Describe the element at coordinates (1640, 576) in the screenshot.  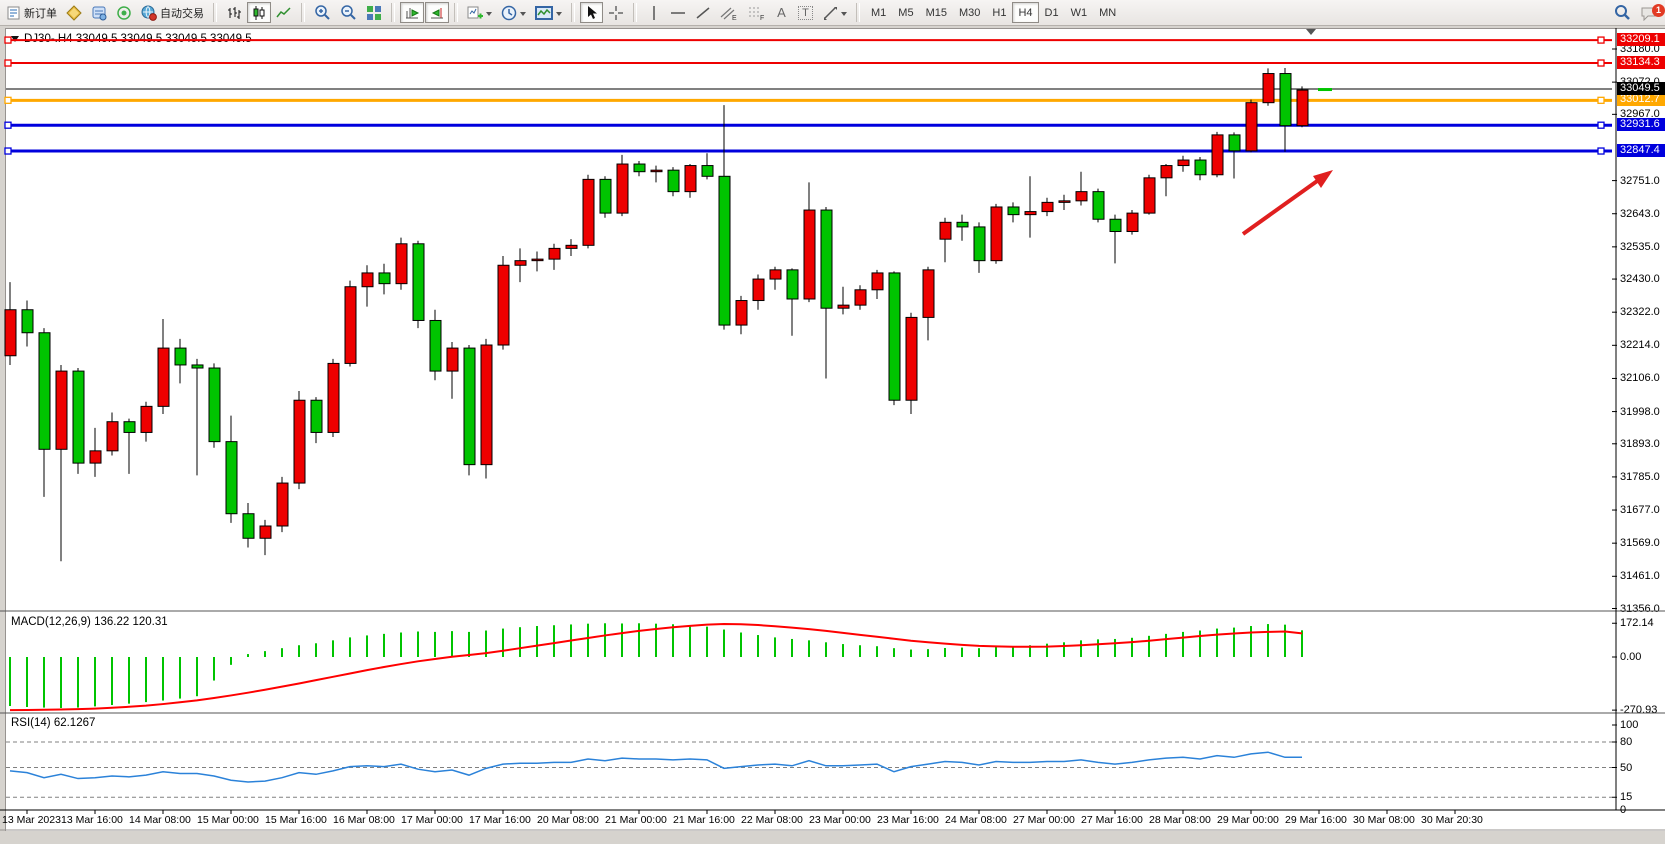
I see `price-tick-label: 31461.0` at that location.